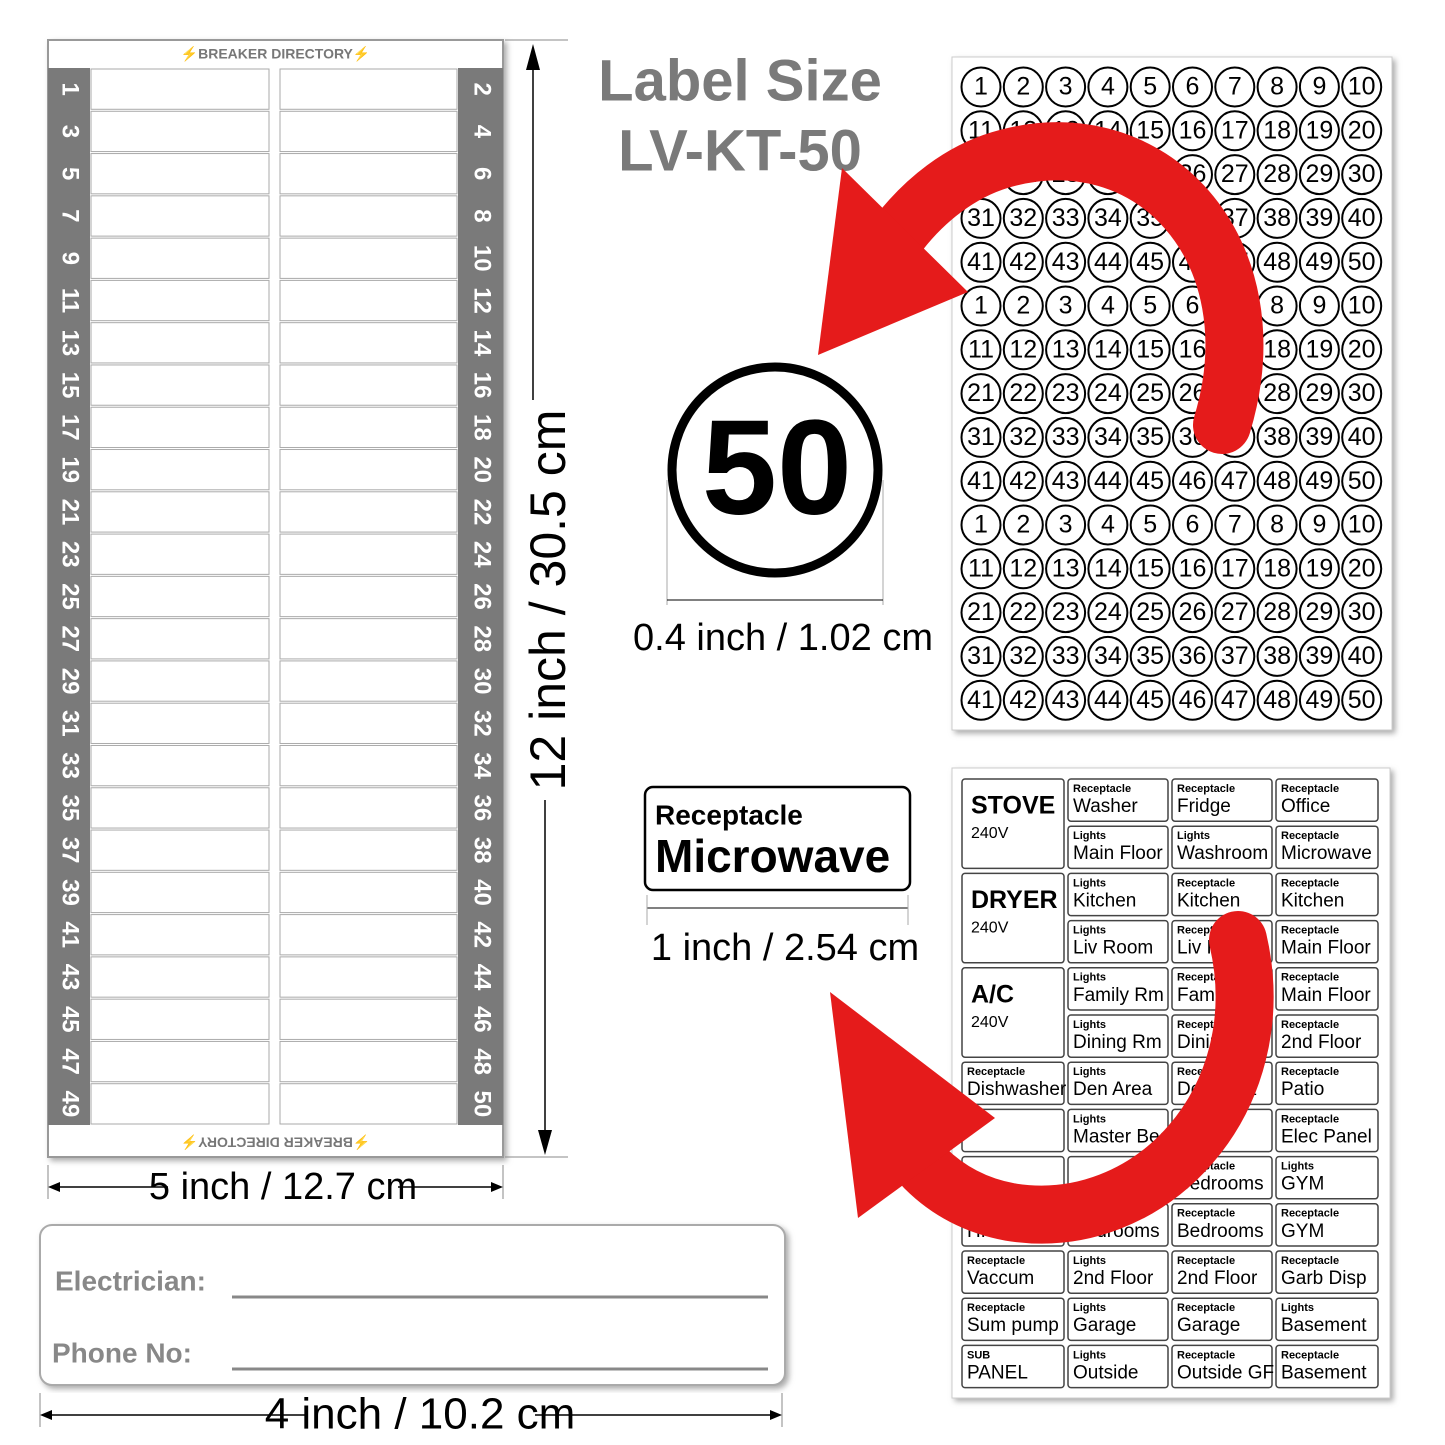 The width and height of the screenshot is (1445, 1445). What do you see at coordinates (1108, 349) in the screenshot?
I see `sticker-number: 14` at bounding box center [1108, 349].